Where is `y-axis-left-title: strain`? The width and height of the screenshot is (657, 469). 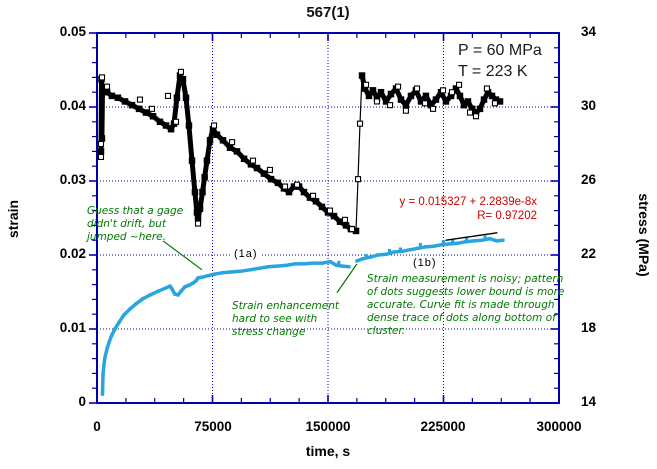 y-axis-left-title: strain is located at coordinates (13, 219).